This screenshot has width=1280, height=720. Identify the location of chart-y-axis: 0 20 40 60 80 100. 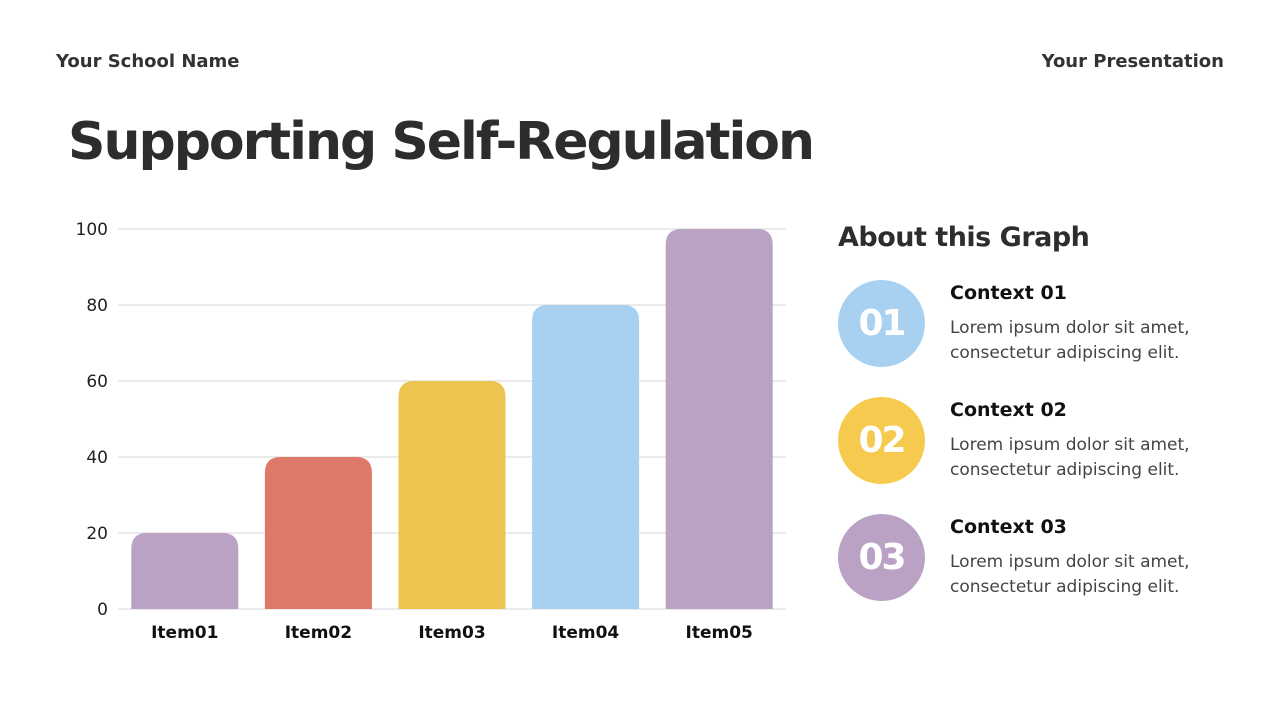
(92, 420).